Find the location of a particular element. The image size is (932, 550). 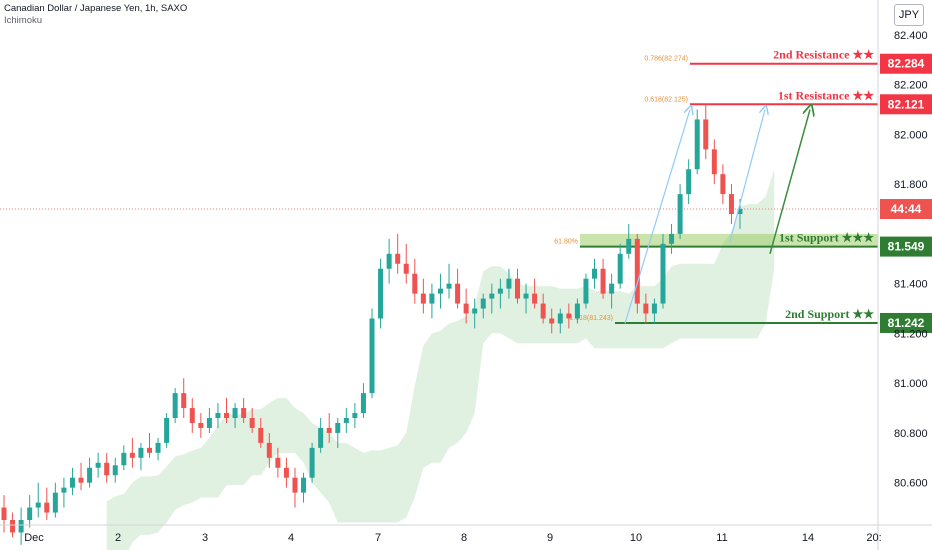

currency-button: JPY is located at coordinates (909, 15).